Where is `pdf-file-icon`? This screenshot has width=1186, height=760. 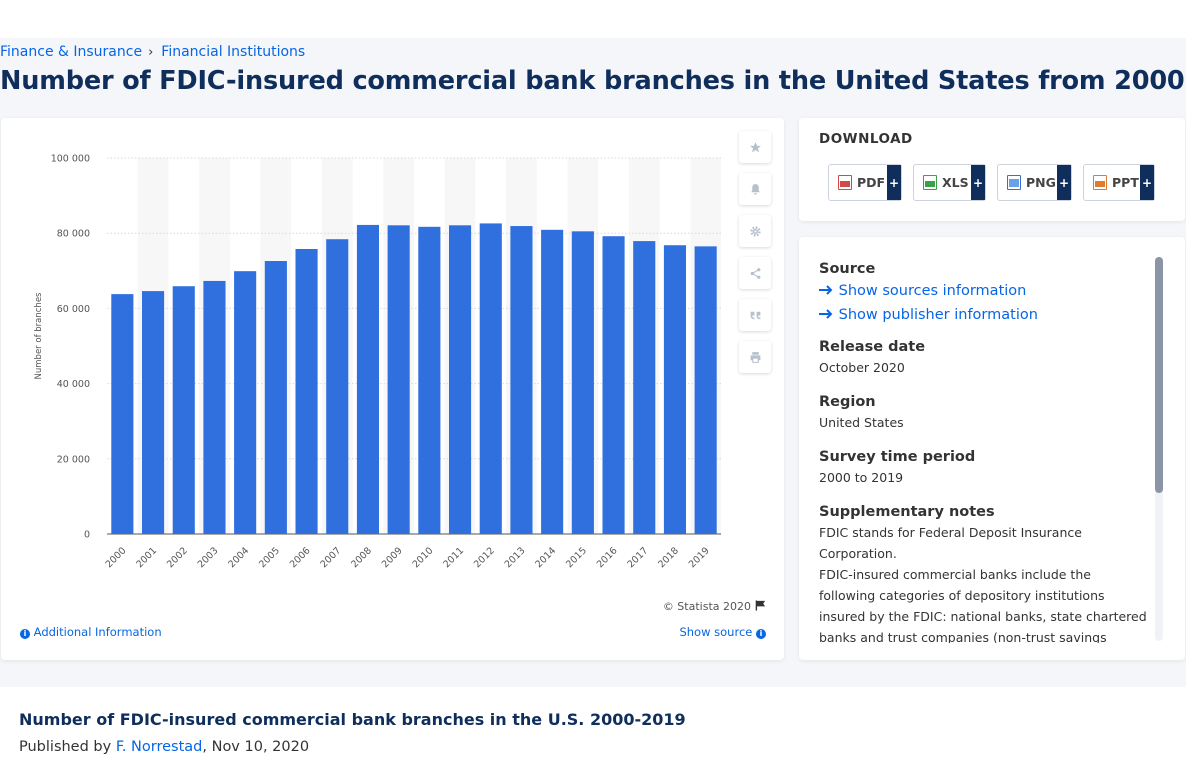 pdf-file-icon is located at coordinates (845, 182).